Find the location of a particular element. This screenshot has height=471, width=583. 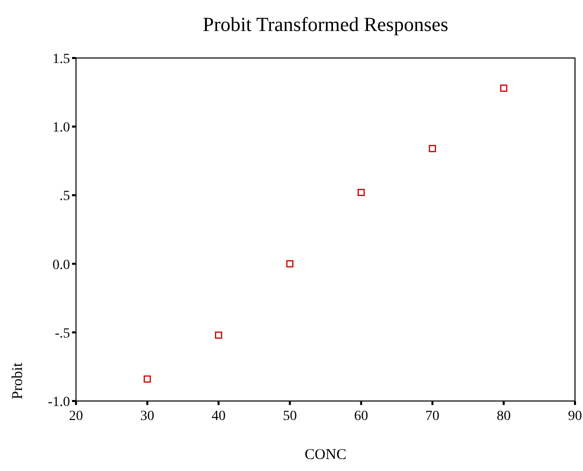

y-tick-label: .5 is located at coordinates (65, 196).